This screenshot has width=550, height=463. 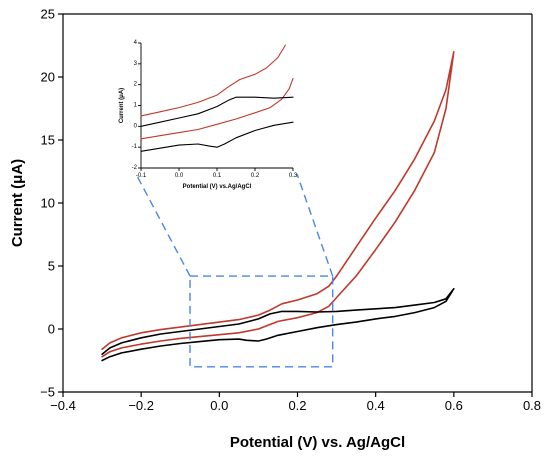 What do you see at coordinates (47, 392) in the screenshot?
I see `main-y-tick-label: −5` at bounding box center [47, 392].